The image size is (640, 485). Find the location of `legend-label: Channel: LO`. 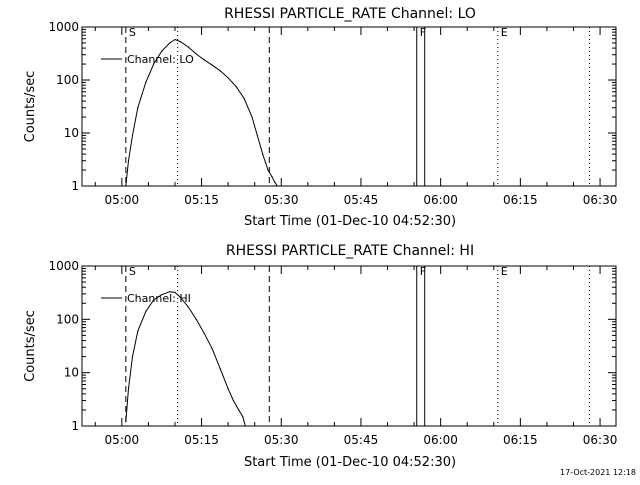

legend-label: Channel: LO is located at coordinates (160, 59).